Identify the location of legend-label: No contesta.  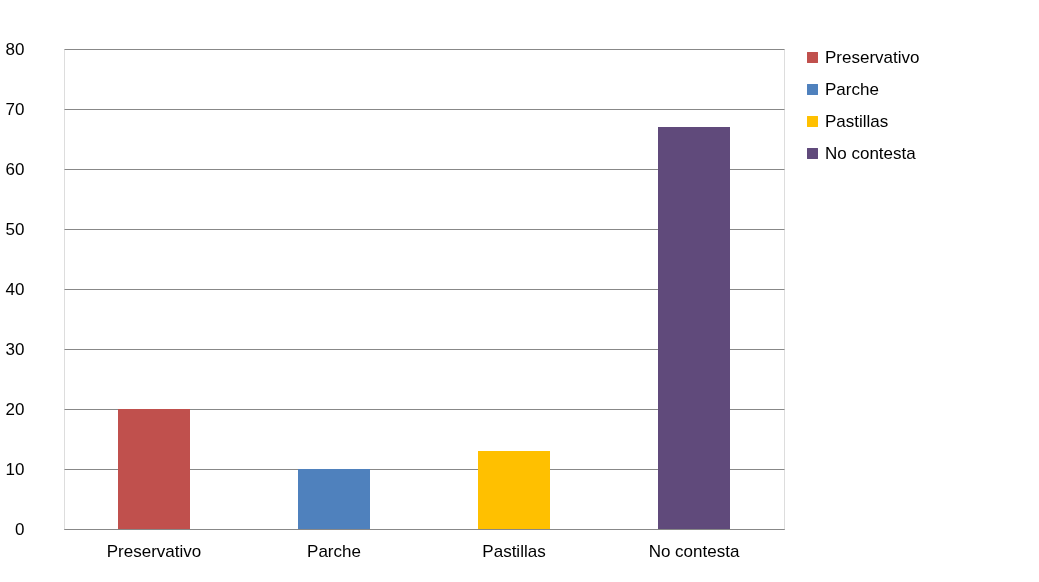
(871, 153).